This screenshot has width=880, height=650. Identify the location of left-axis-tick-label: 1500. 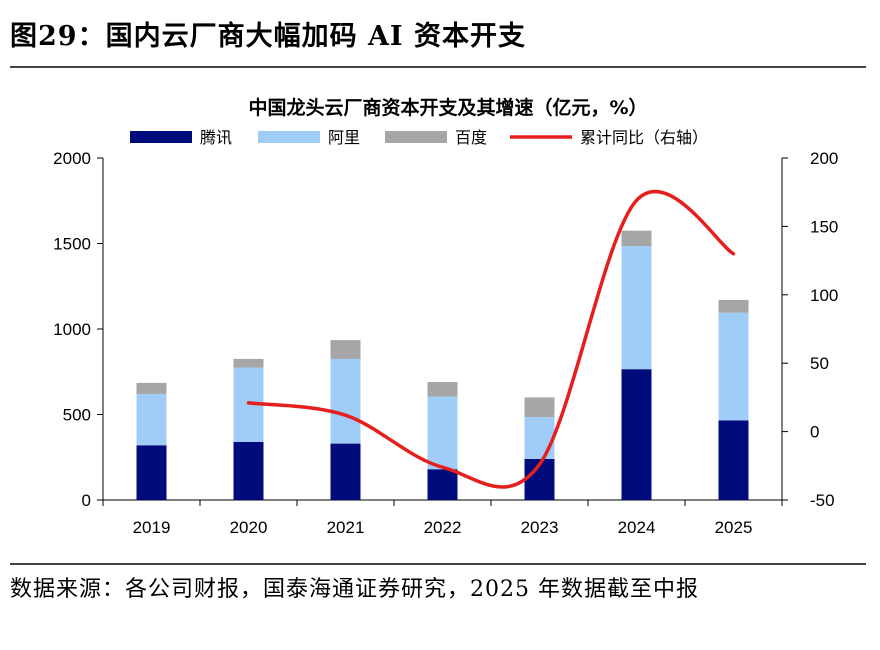
(72, 244).